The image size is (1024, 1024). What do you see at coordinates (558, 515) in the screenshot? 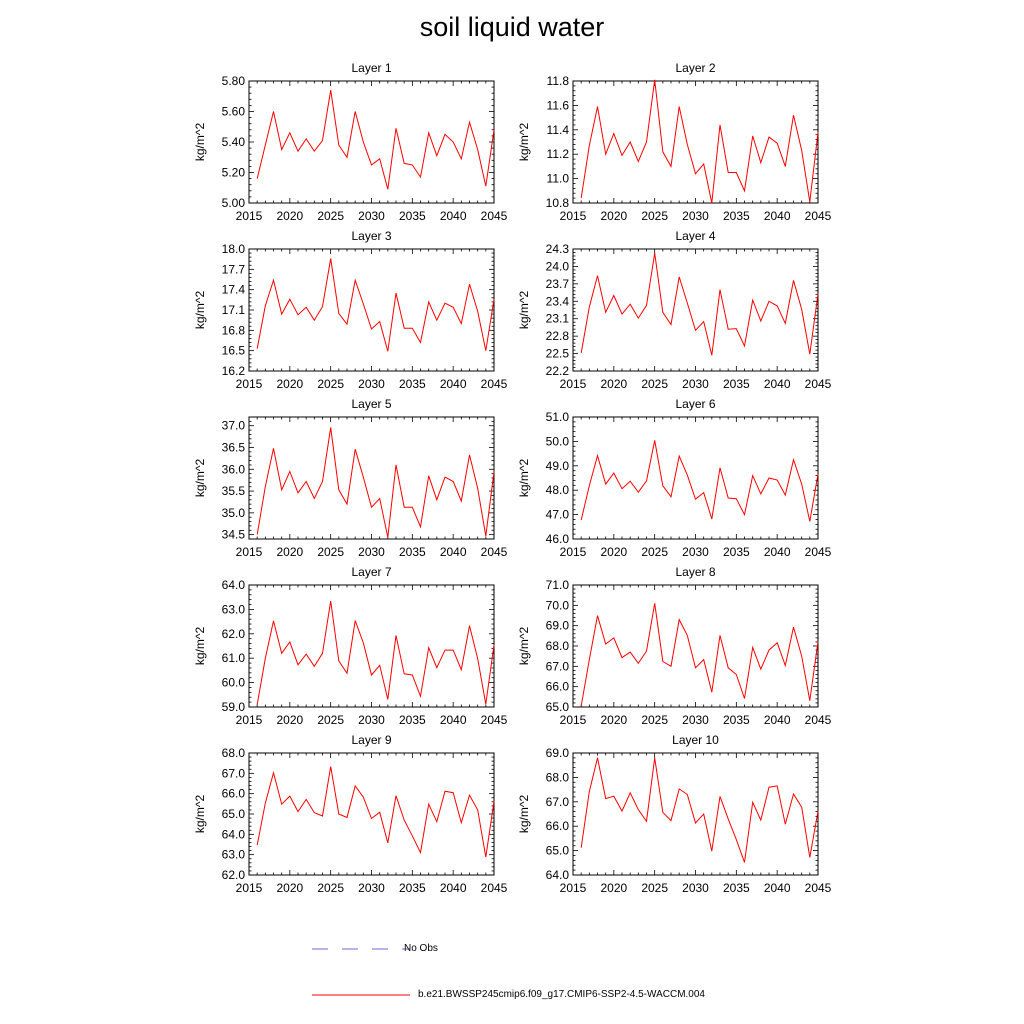
I see `y-tick-label: 47.0` at bounding box center [558, 515].